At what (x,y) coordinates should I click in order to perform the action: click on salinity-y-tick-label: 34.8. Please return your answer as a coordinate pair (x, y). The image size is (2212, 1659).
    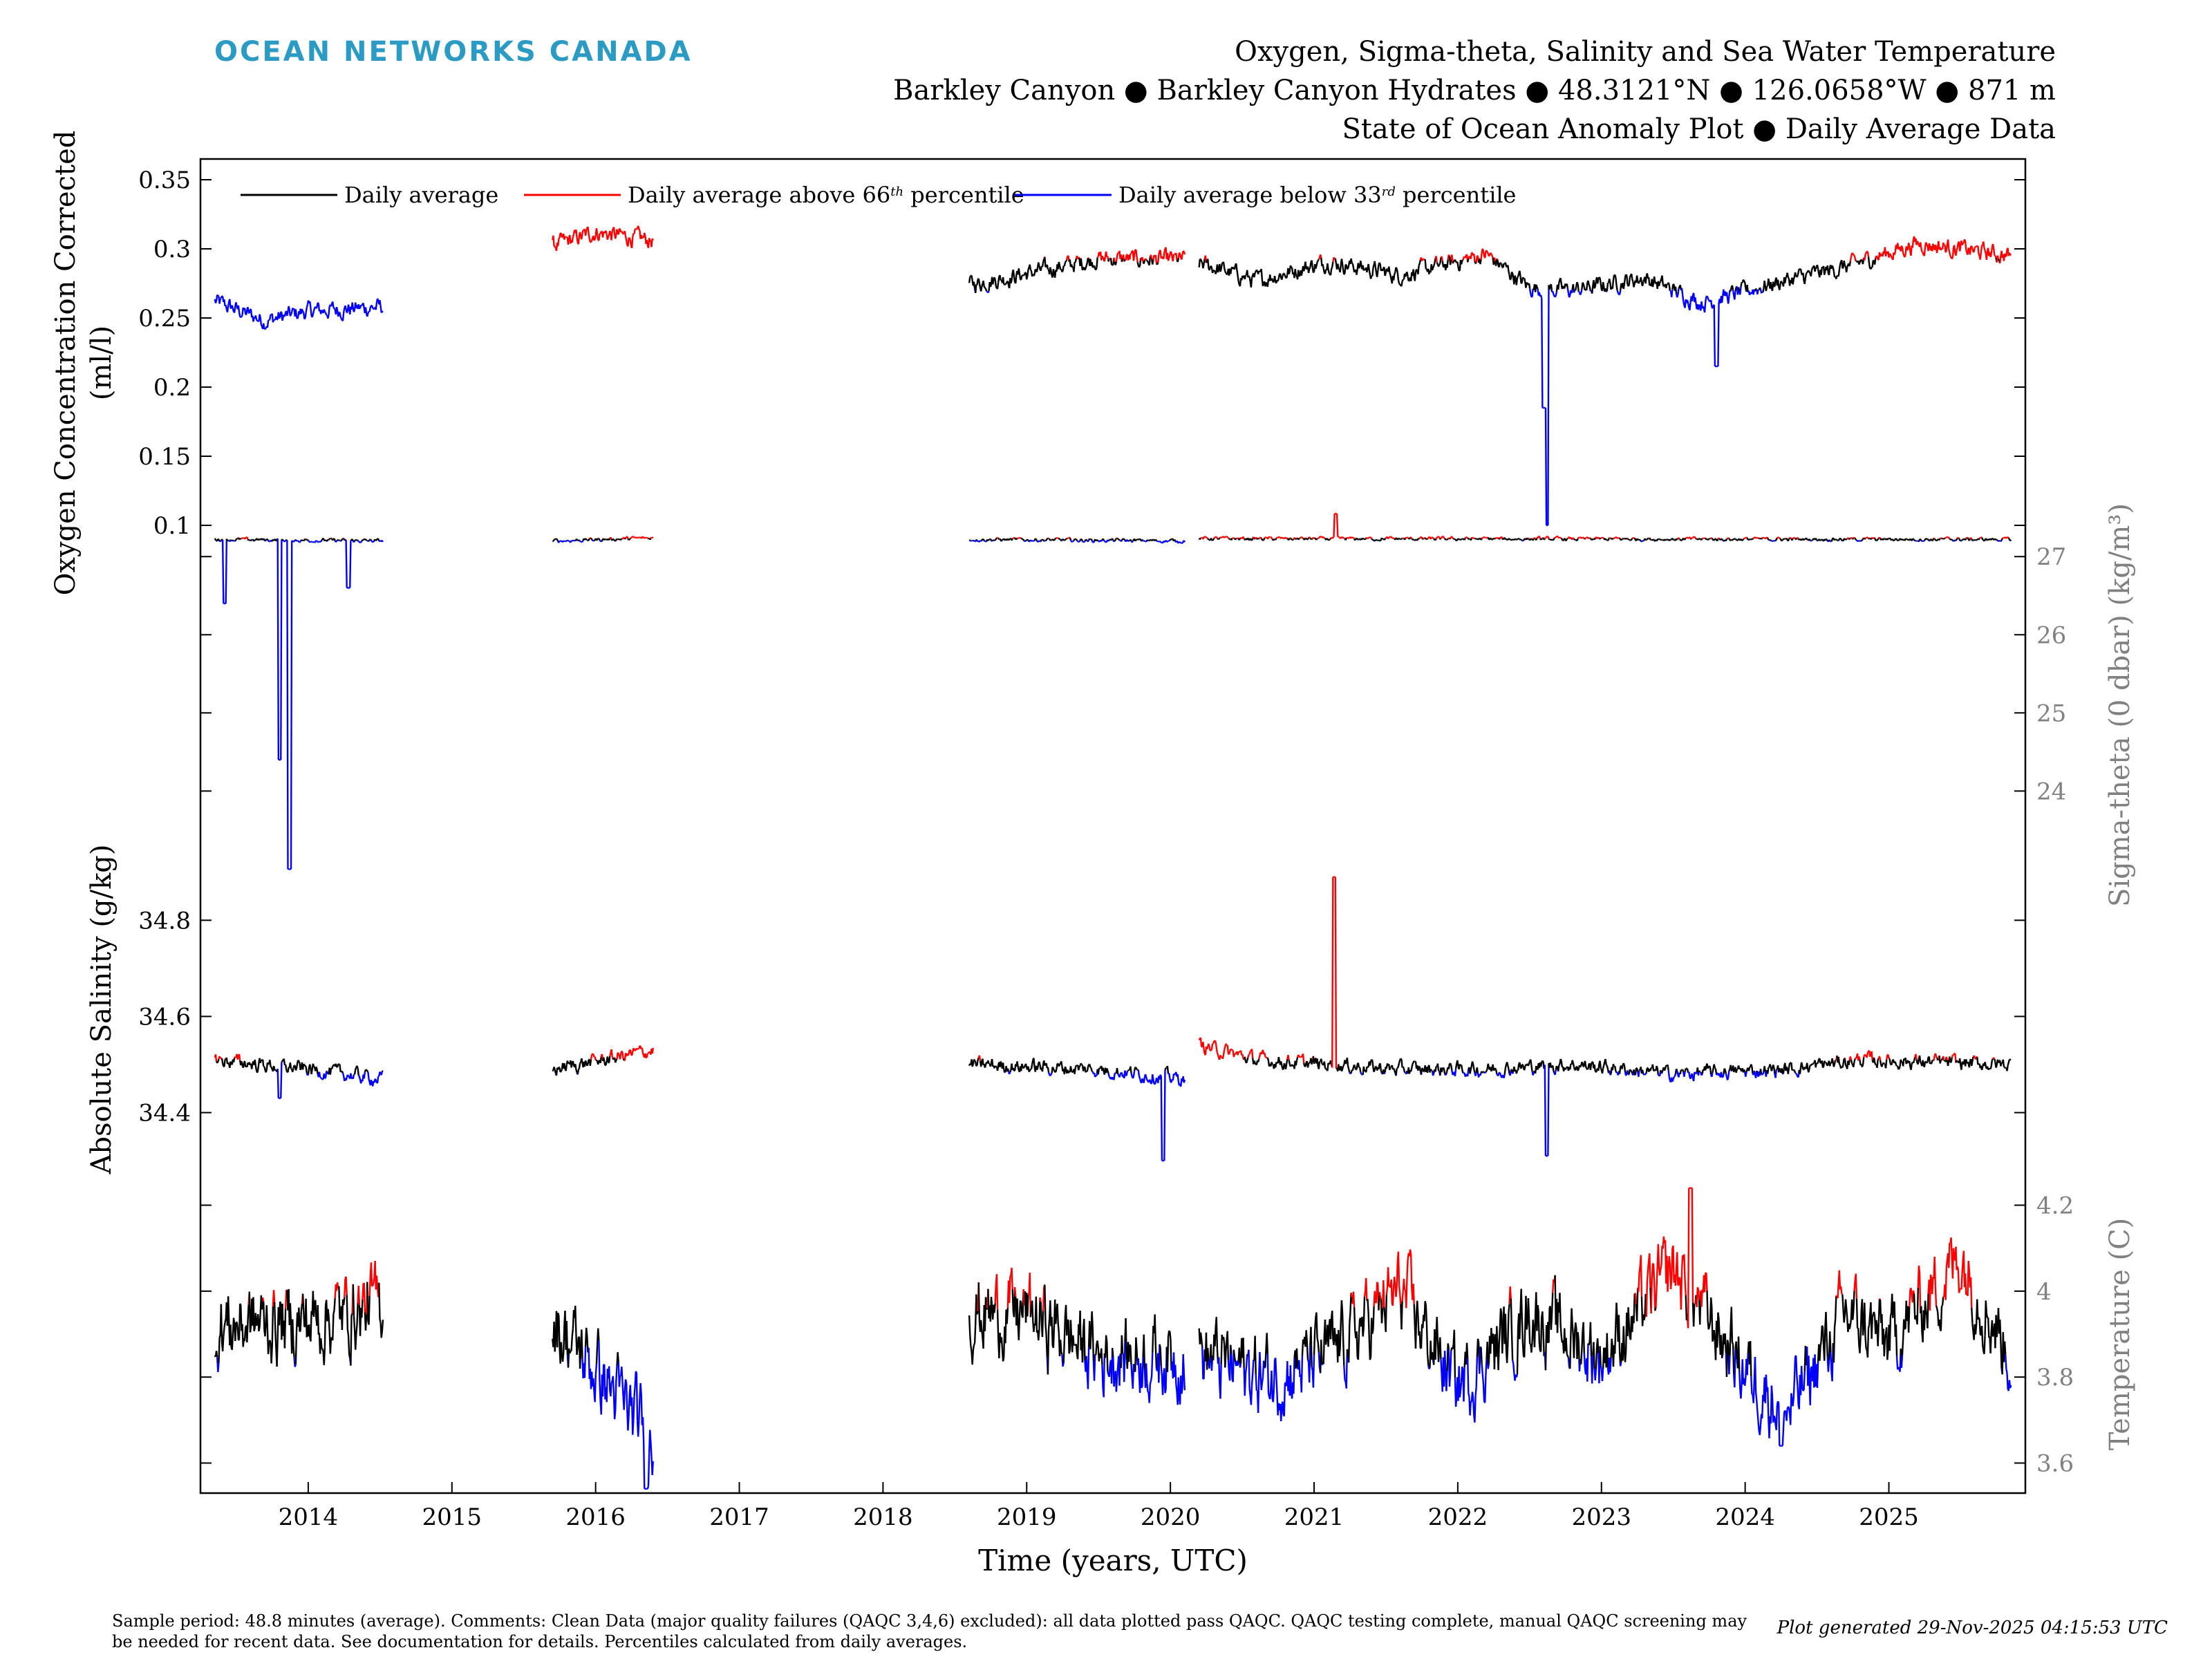
    Looking at the image, I should click on (164, 921).